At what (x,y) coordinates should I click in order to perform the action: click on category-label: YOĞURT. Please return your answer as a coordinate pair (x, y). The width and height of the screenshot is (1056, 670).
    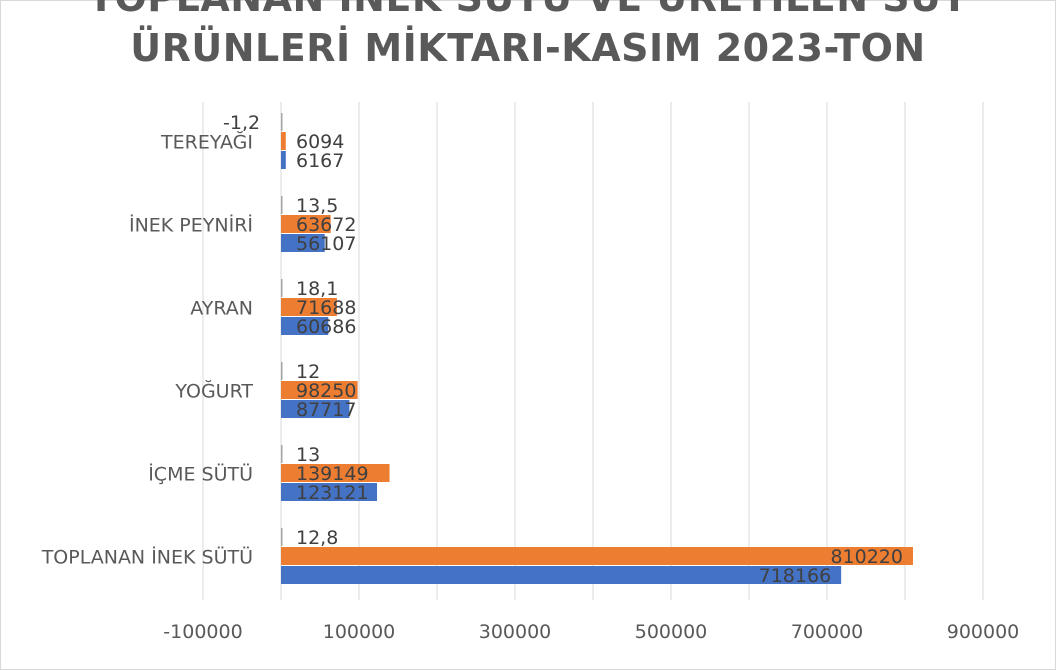
    Looking at the image, I should click on (213, 391).